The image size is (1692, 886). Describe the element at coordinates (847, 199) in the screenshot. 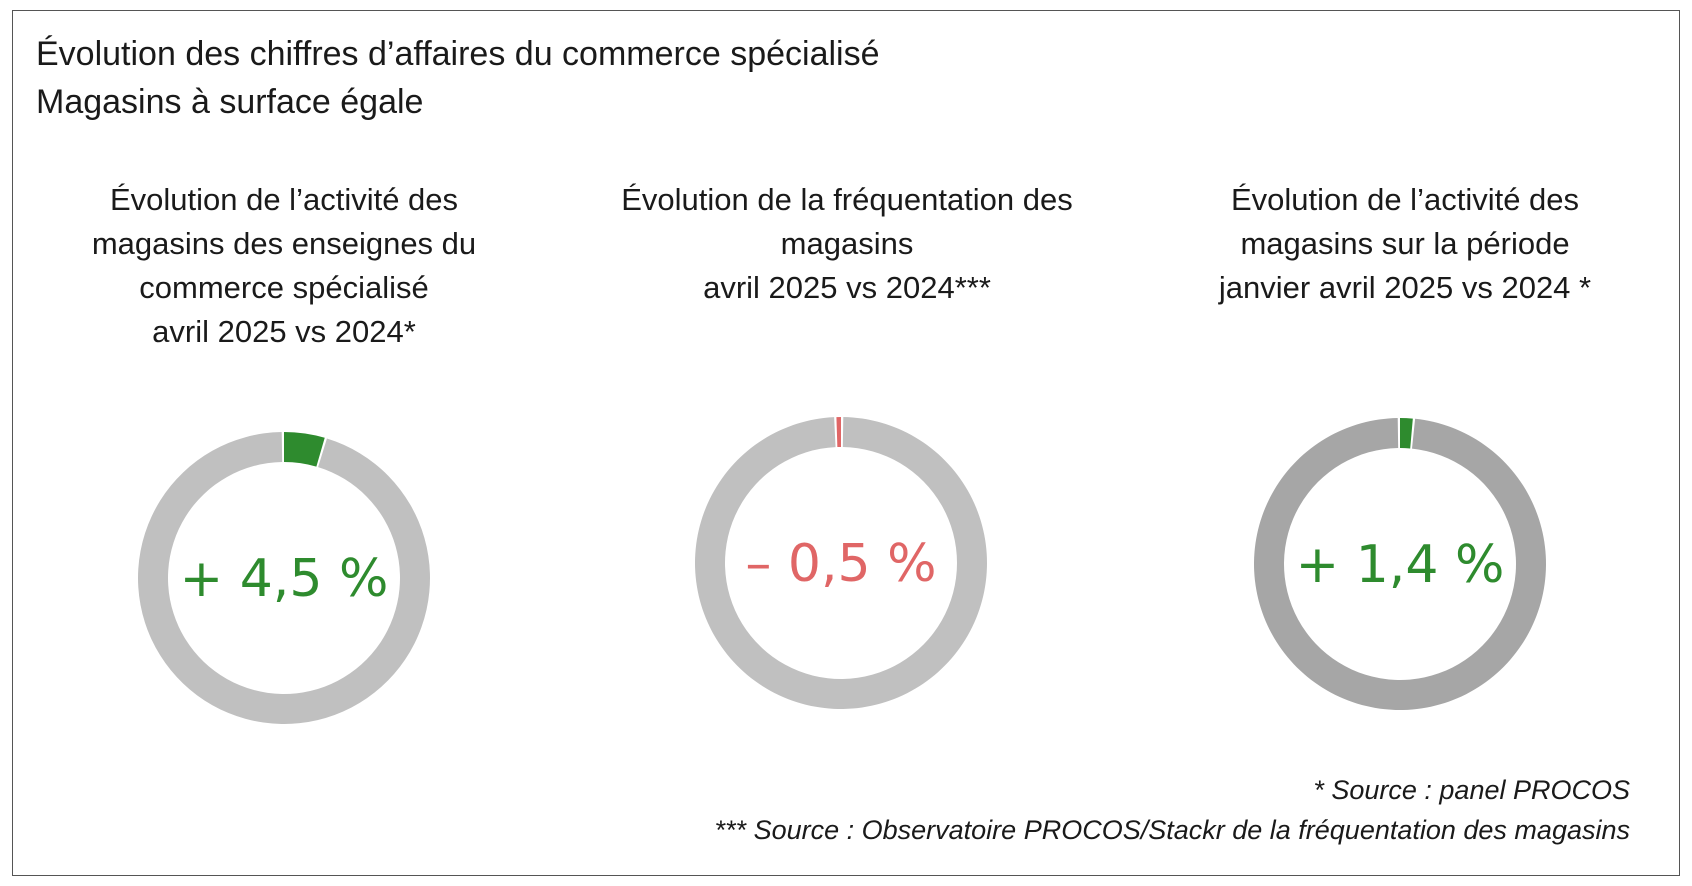

I see `panel-title-line: Évolution de la fréquentation des` at that location.